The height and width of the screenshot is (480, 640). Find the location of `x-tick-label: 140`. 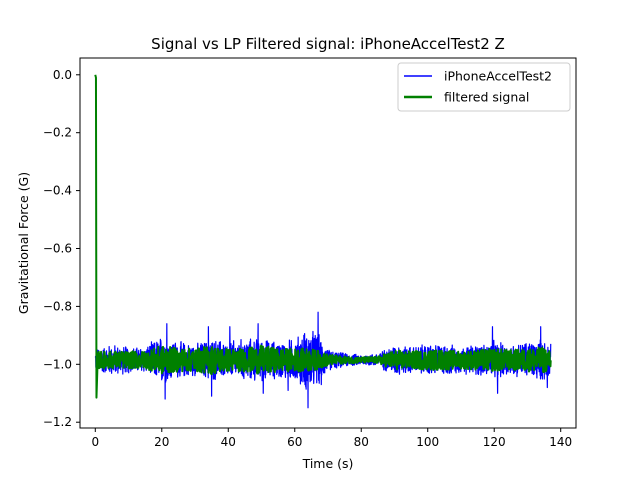

x-tick-label: 140 is located at coordinates (560, 442).